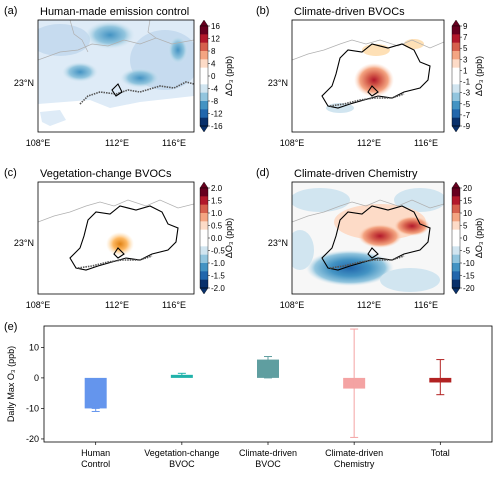 The height and width of the screenshot is (481, 500). I want to click on colorbar-tick-label: 5, so click(465, 48).